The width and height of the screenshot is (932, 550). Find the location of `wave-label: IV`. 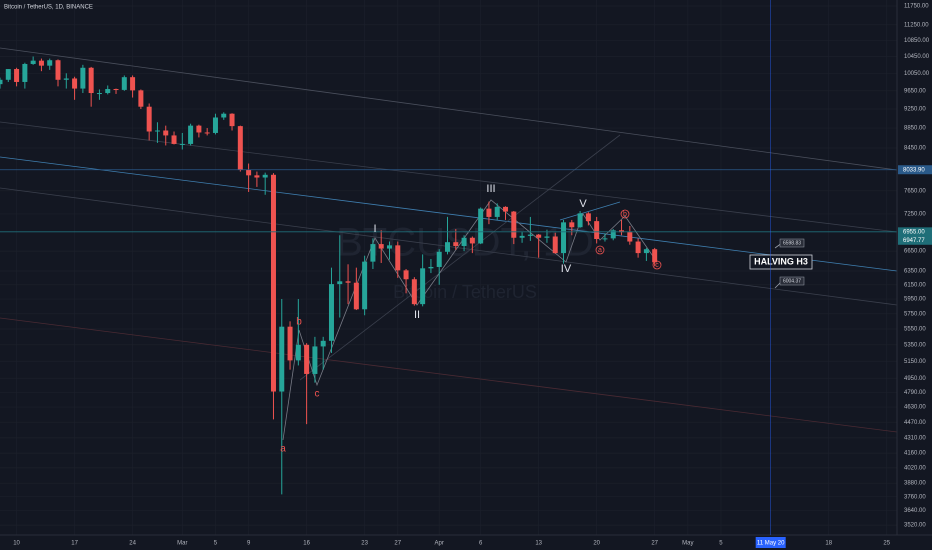

wave-label: IV is located at coordinates (566, 269).